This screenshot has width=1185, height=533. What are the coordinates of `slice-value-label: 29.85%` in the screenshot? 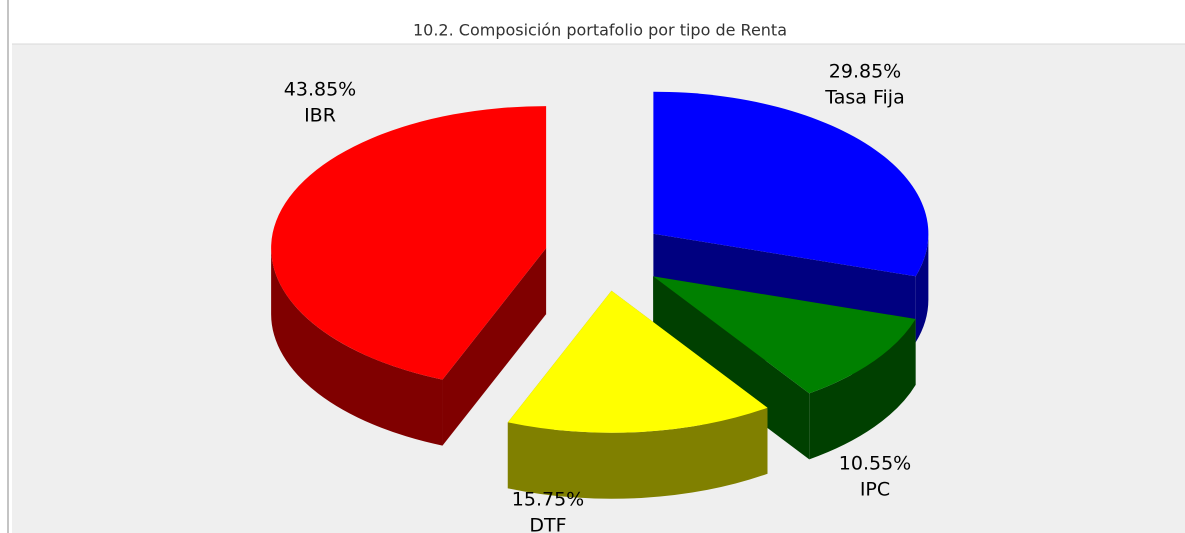 It's located at (865, 72).